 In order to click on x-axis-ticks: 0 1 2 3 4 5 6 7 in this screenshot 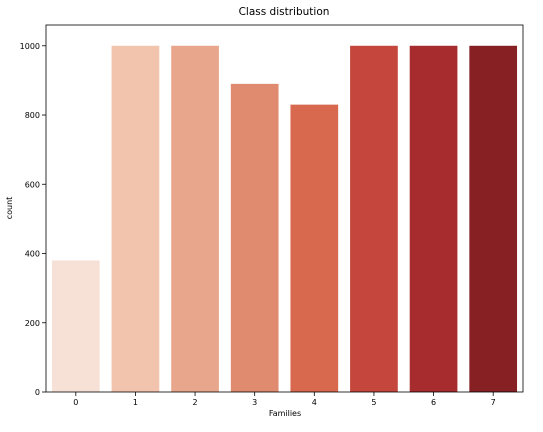, I will do `click(284, 399)`.